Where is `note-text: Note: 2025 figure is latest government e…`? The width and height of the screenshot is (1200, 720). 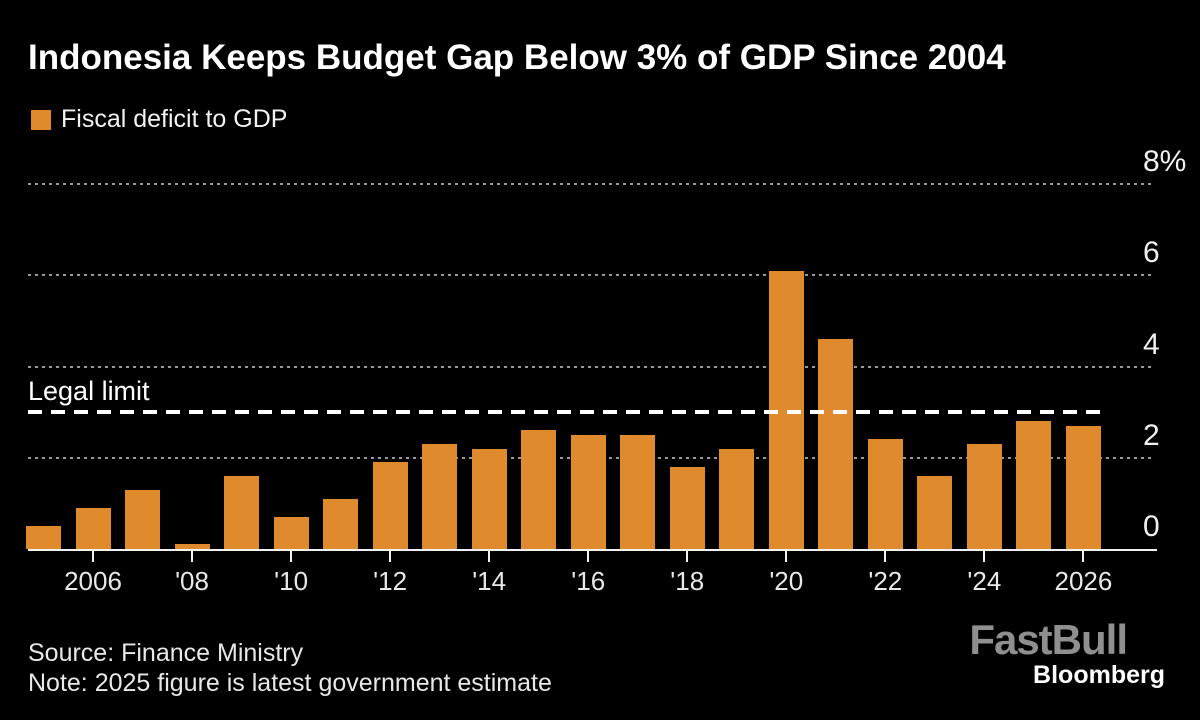
note-text: Note: 2025 figure is latest government e… is located at coordinates (290, 683).